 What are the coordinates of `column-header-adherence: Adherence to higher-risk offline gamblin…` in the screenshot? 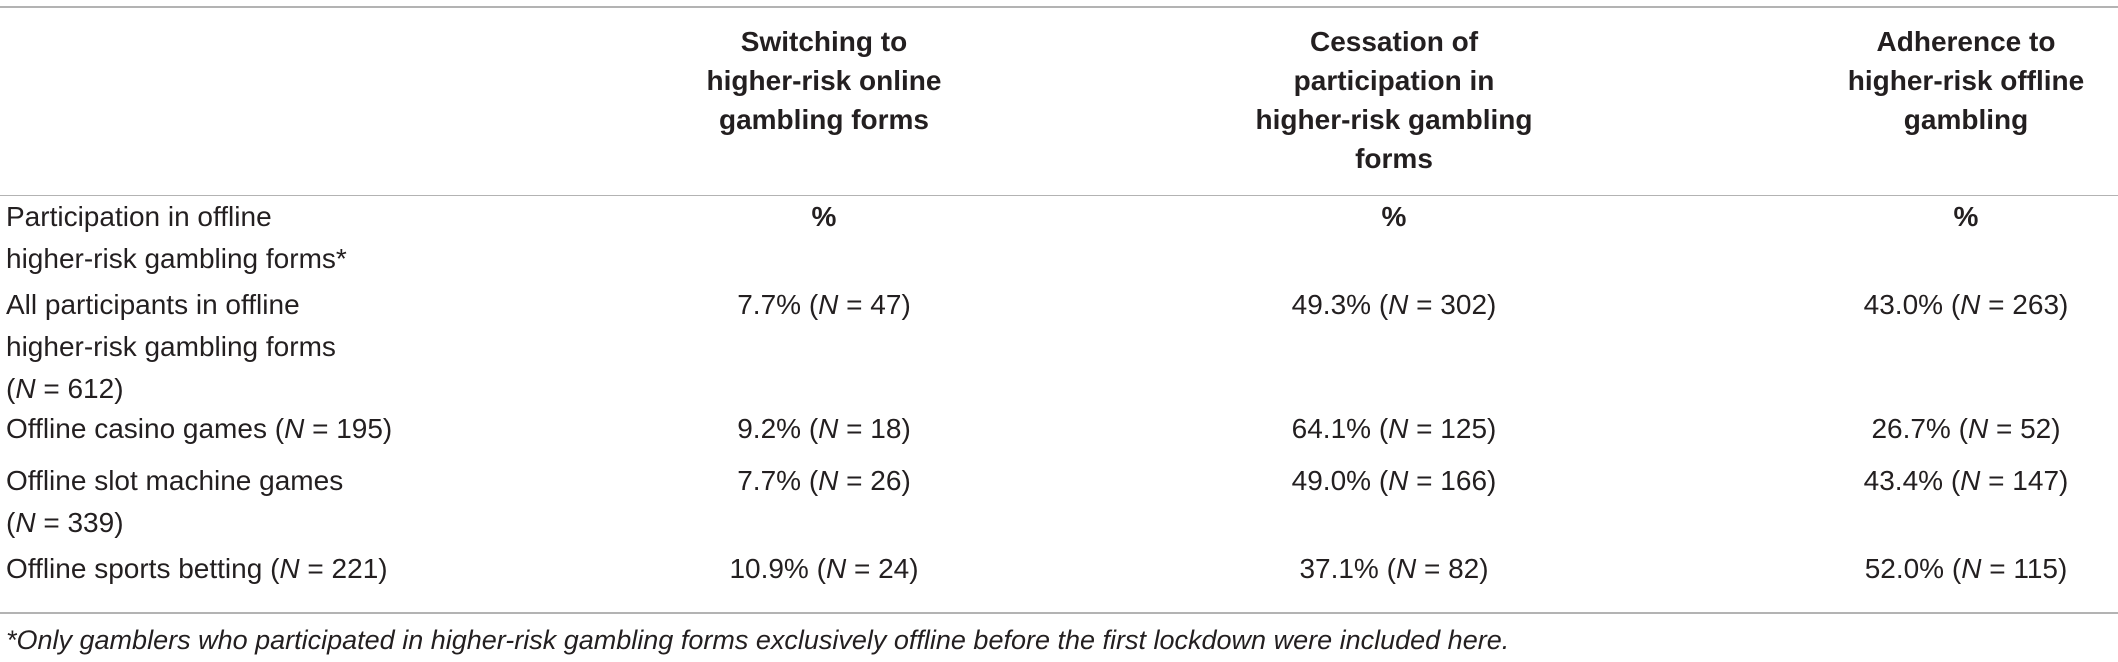 It's located at (1937, 80).